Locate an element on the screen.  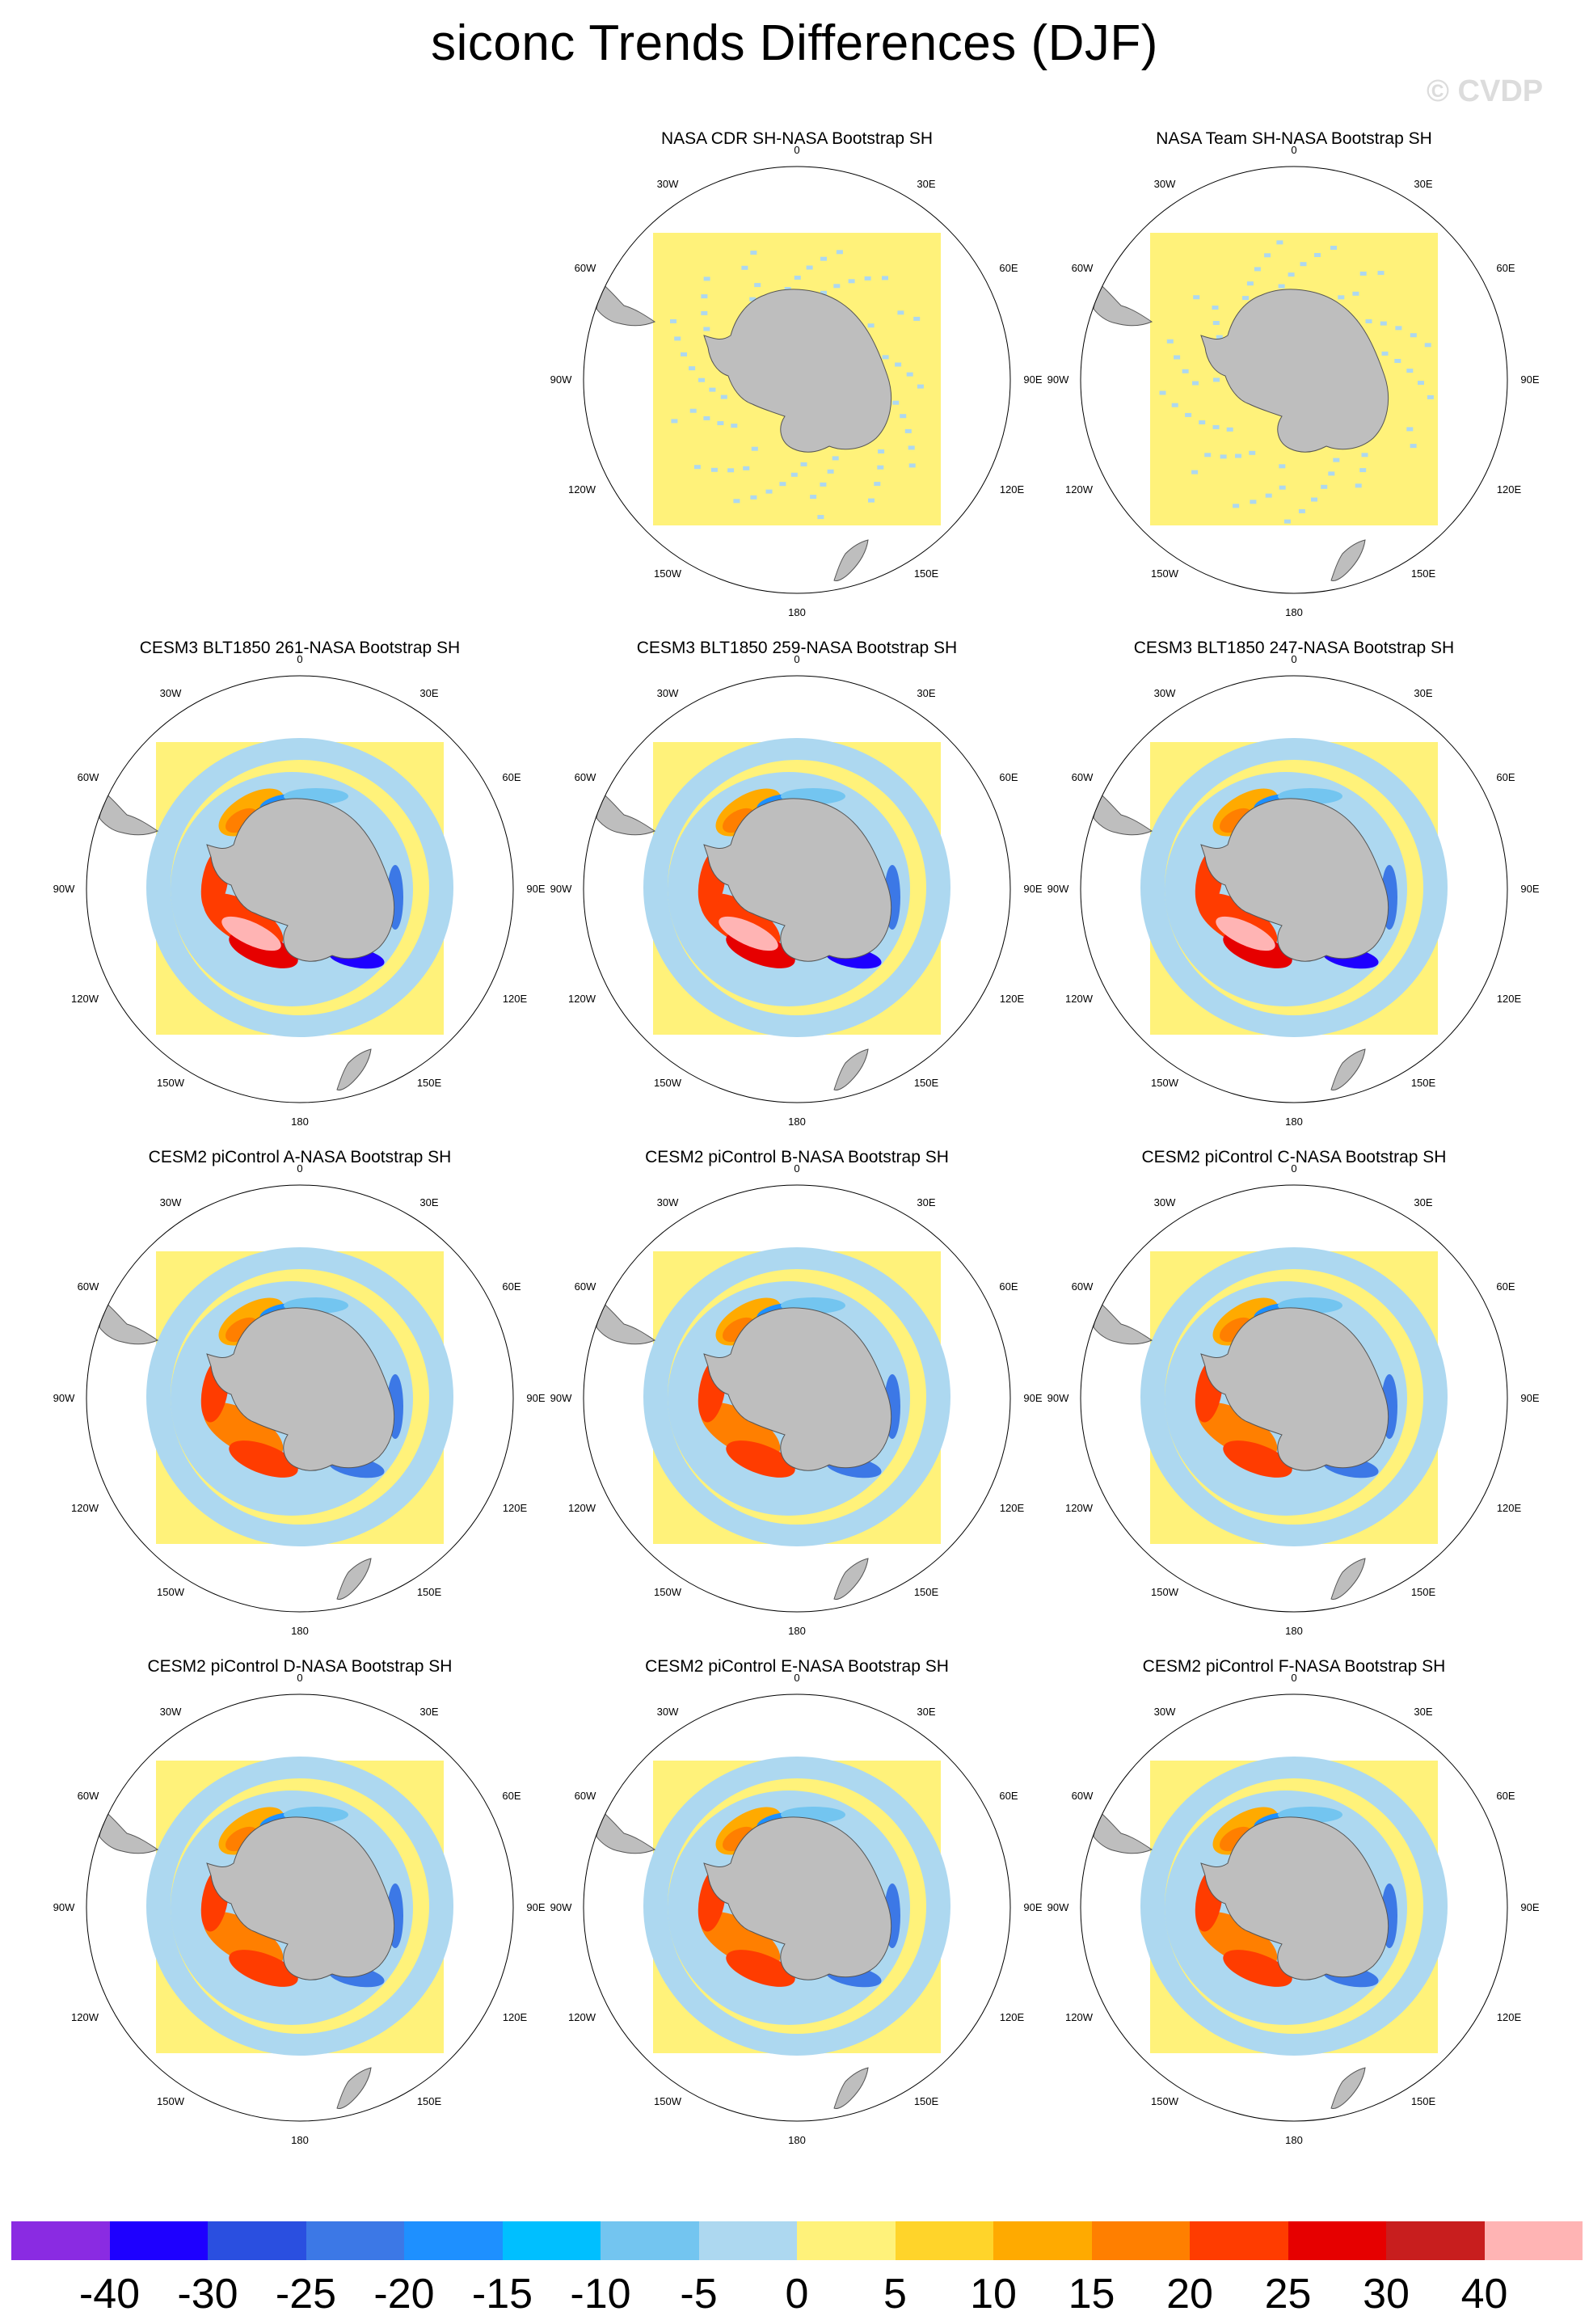
colorbar-tick-label: -25 is located at coordinates (306, 2294).